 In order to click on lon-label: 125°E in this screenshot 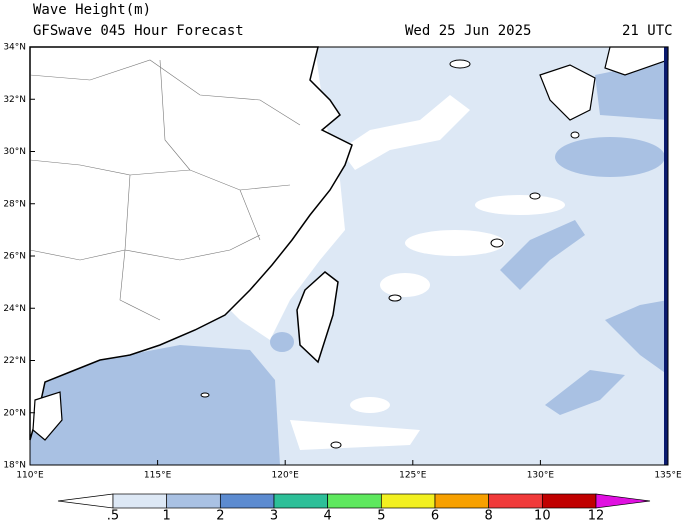, I will do `click(413, 476)`.